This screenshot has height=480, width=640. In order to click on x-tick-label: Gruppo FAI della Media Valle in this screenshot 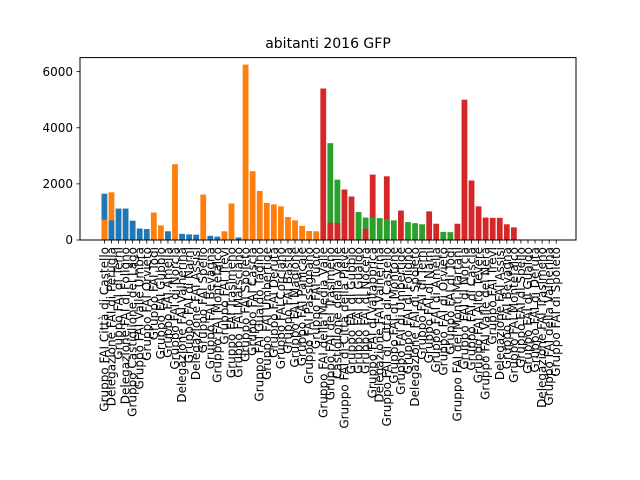, I will do `click(323, 332)`.